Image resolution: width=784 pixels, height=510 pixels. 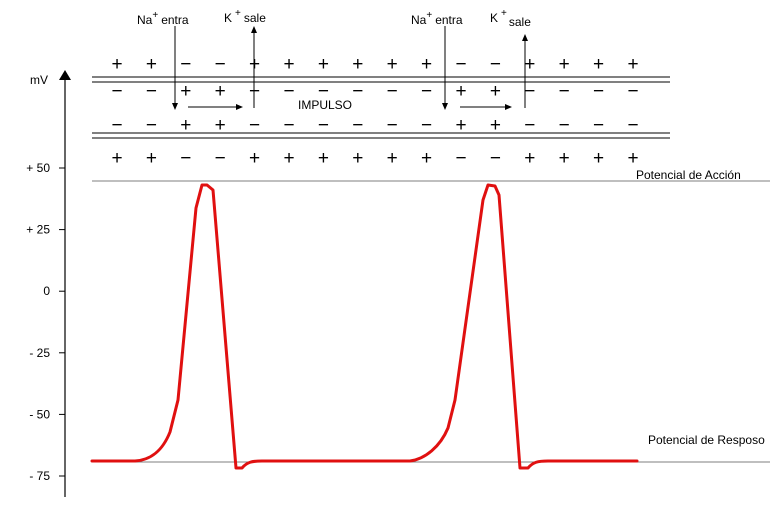 I want to click on y-axis-ticks: + 50 + 25 0 - 25 - 50 - 75, so click(x=45, y=322).